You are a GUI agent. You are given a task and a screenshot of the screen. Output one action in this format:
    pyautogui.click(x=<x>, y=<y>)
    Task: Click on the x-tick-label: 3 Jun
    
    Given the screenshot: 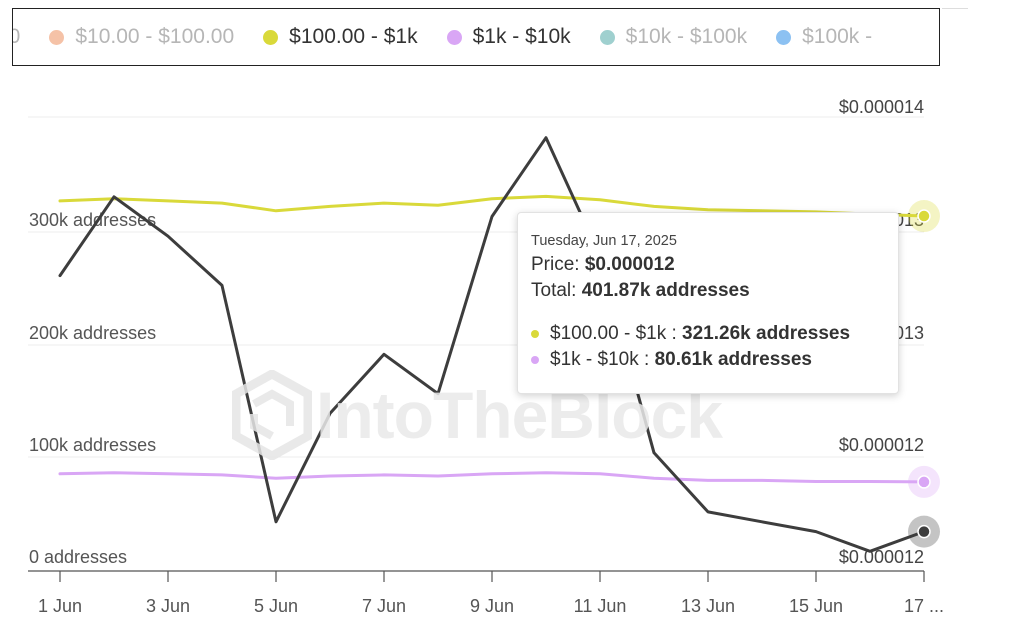 What is the action you would take?
    pyautogui.click(x=168, y=606)
    